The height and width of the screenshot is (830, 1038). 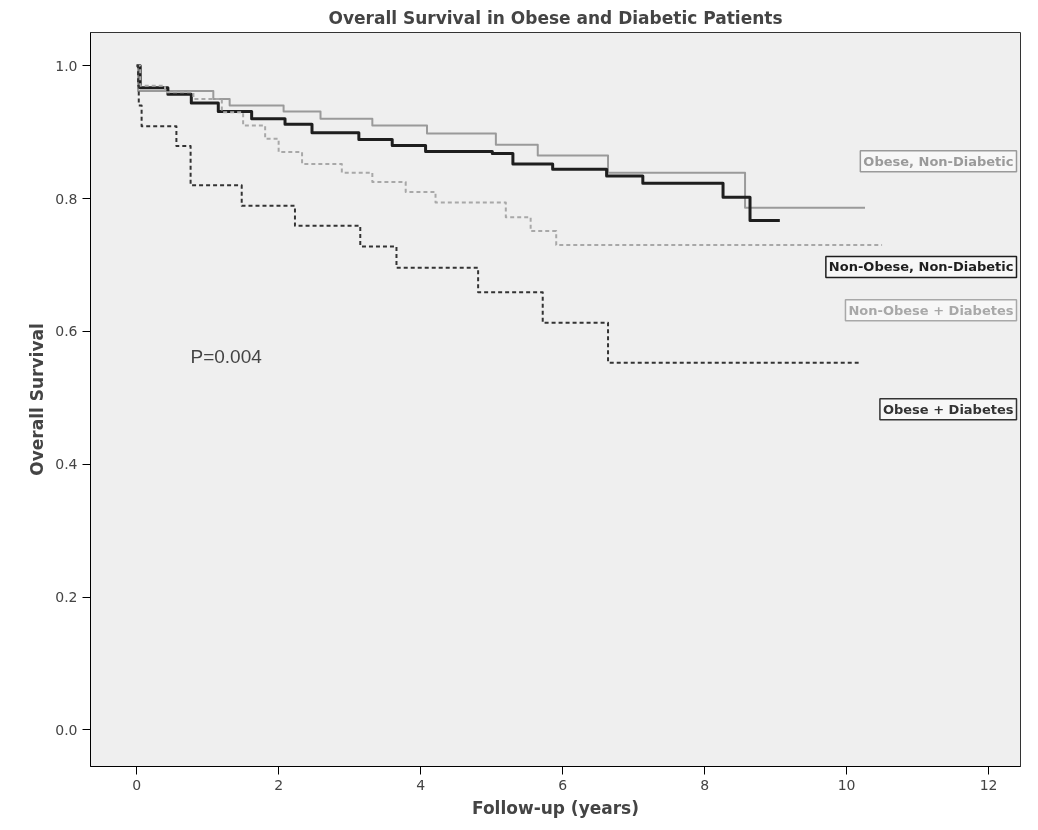 What do you see at coordinates (948, 409) in the screenshot?
I see `text: Obese + Diabetes` at bounding box center [948, 409].